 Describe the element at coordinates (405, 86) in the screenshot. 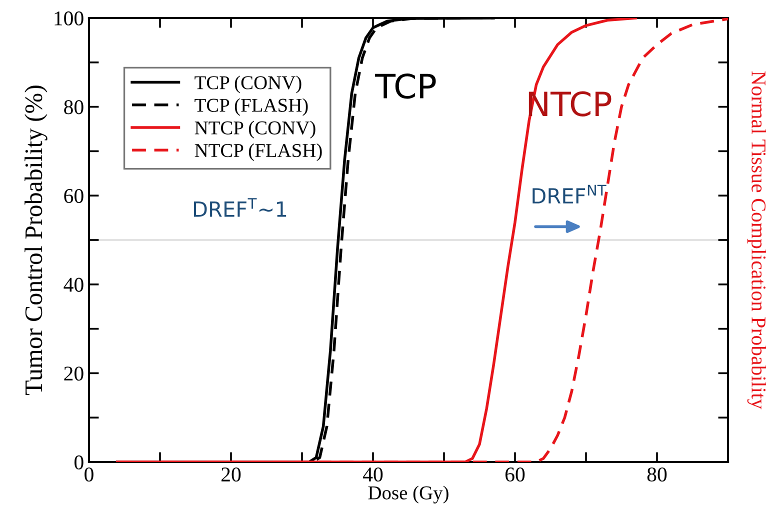

I see `annotation: TCP` at that location.